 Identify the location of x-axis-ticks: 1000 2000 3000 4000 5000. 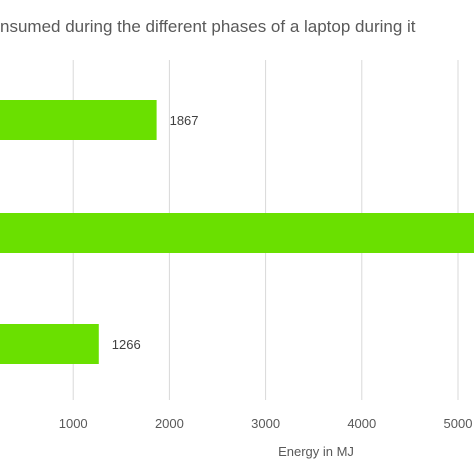
(266, 423).